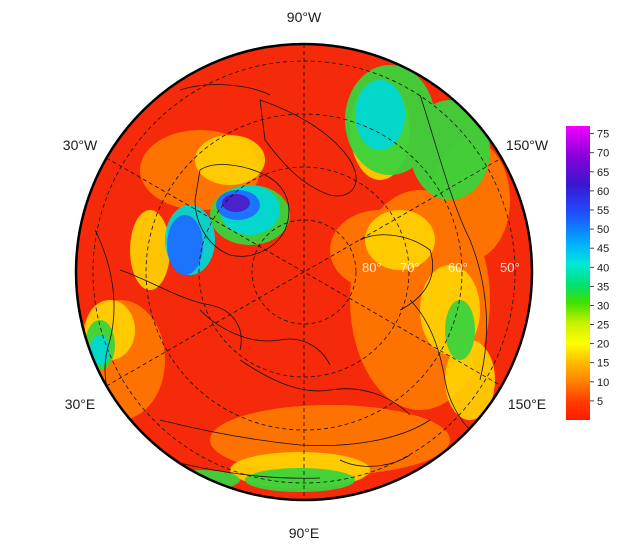 The width and height of the screenshot is (625, 552). I want to click on lat-label-70: 70°, so click(410, 267).